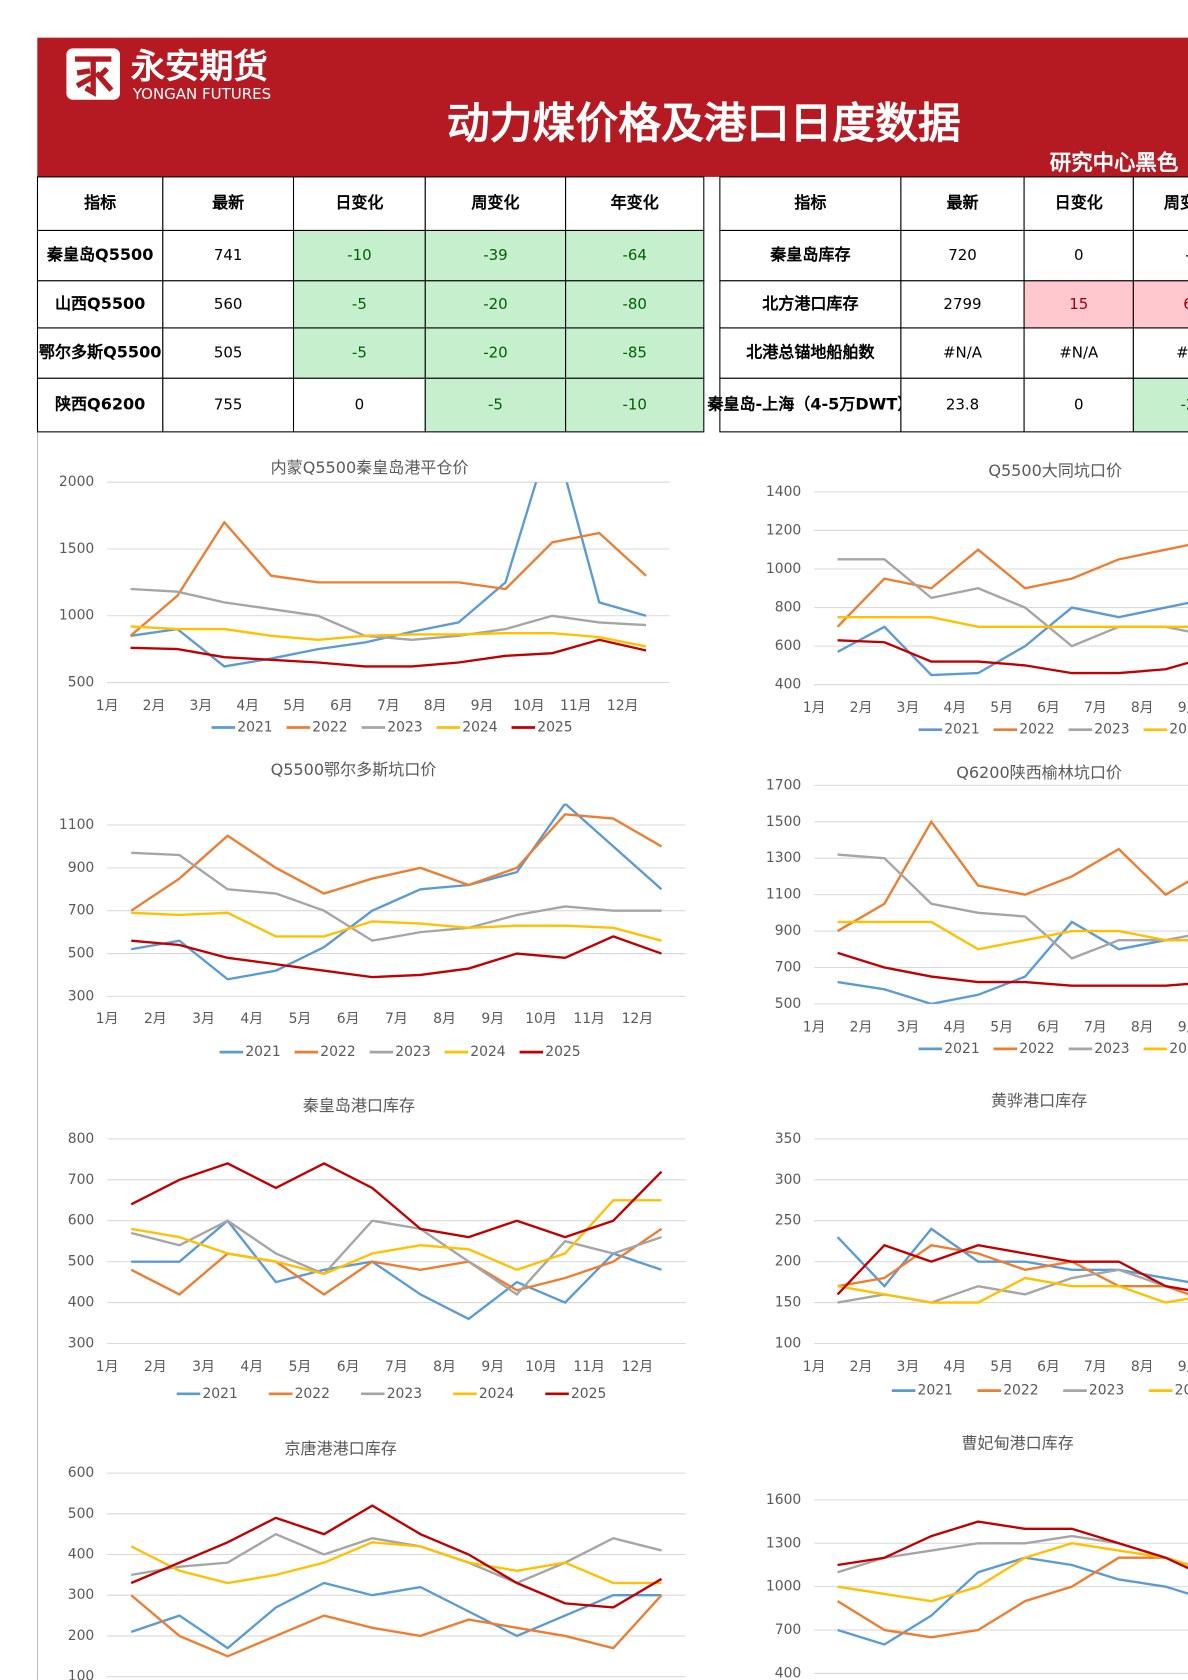 The image size is (1188, 1680). Describe the element at coordinates (100, 352) in the screenshot. I see `table-header: 鄂尔多斯Q5500` at that location.